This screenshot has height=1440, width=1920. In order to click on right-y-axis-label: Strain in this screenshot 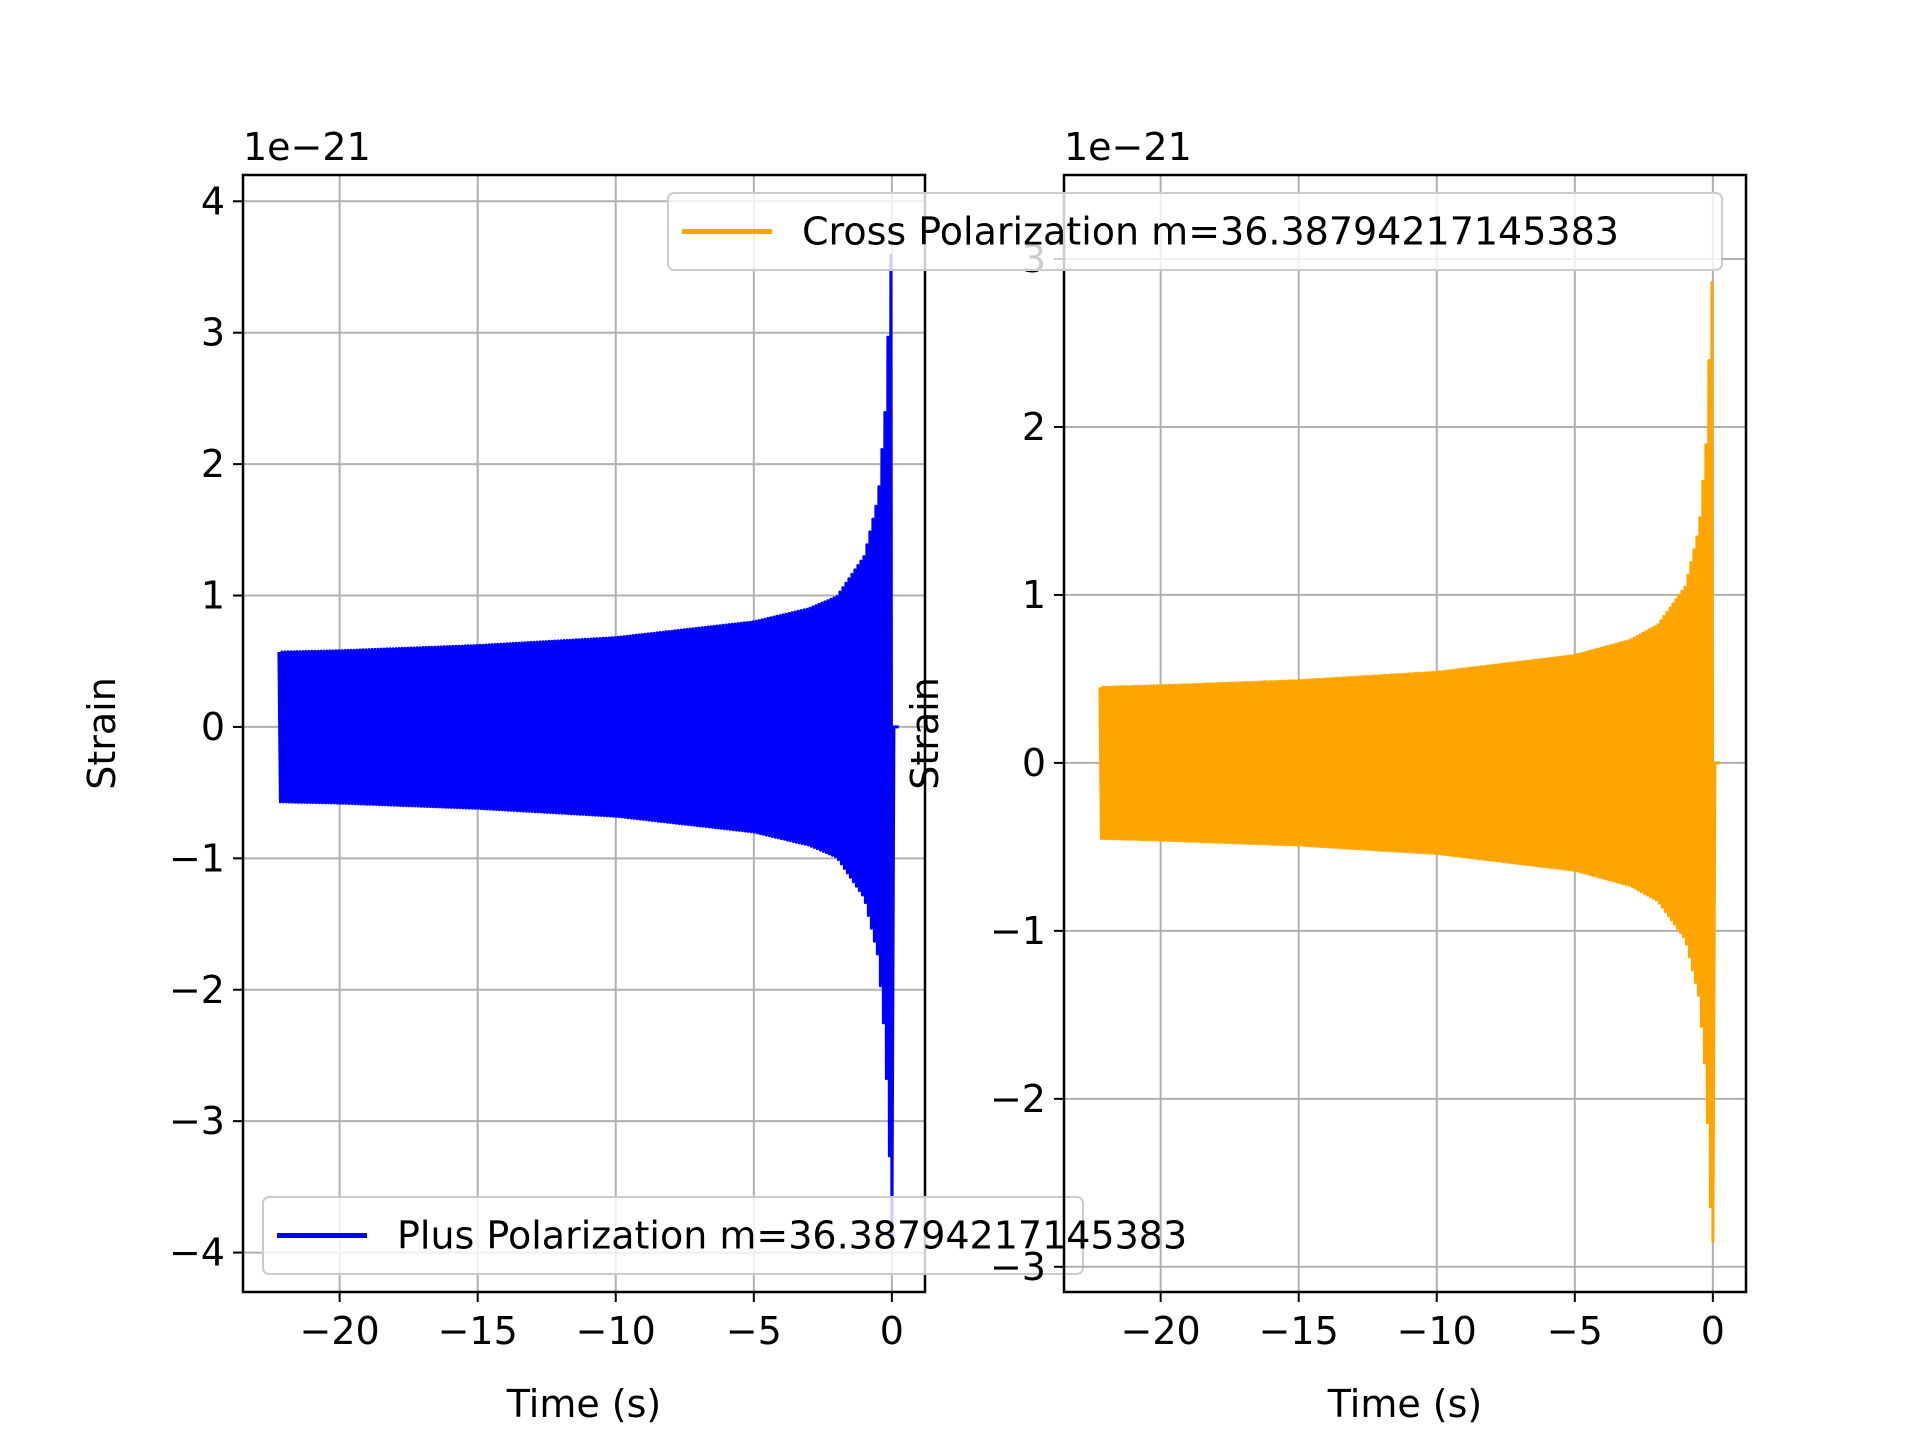, I will do `click(925, 733)`.